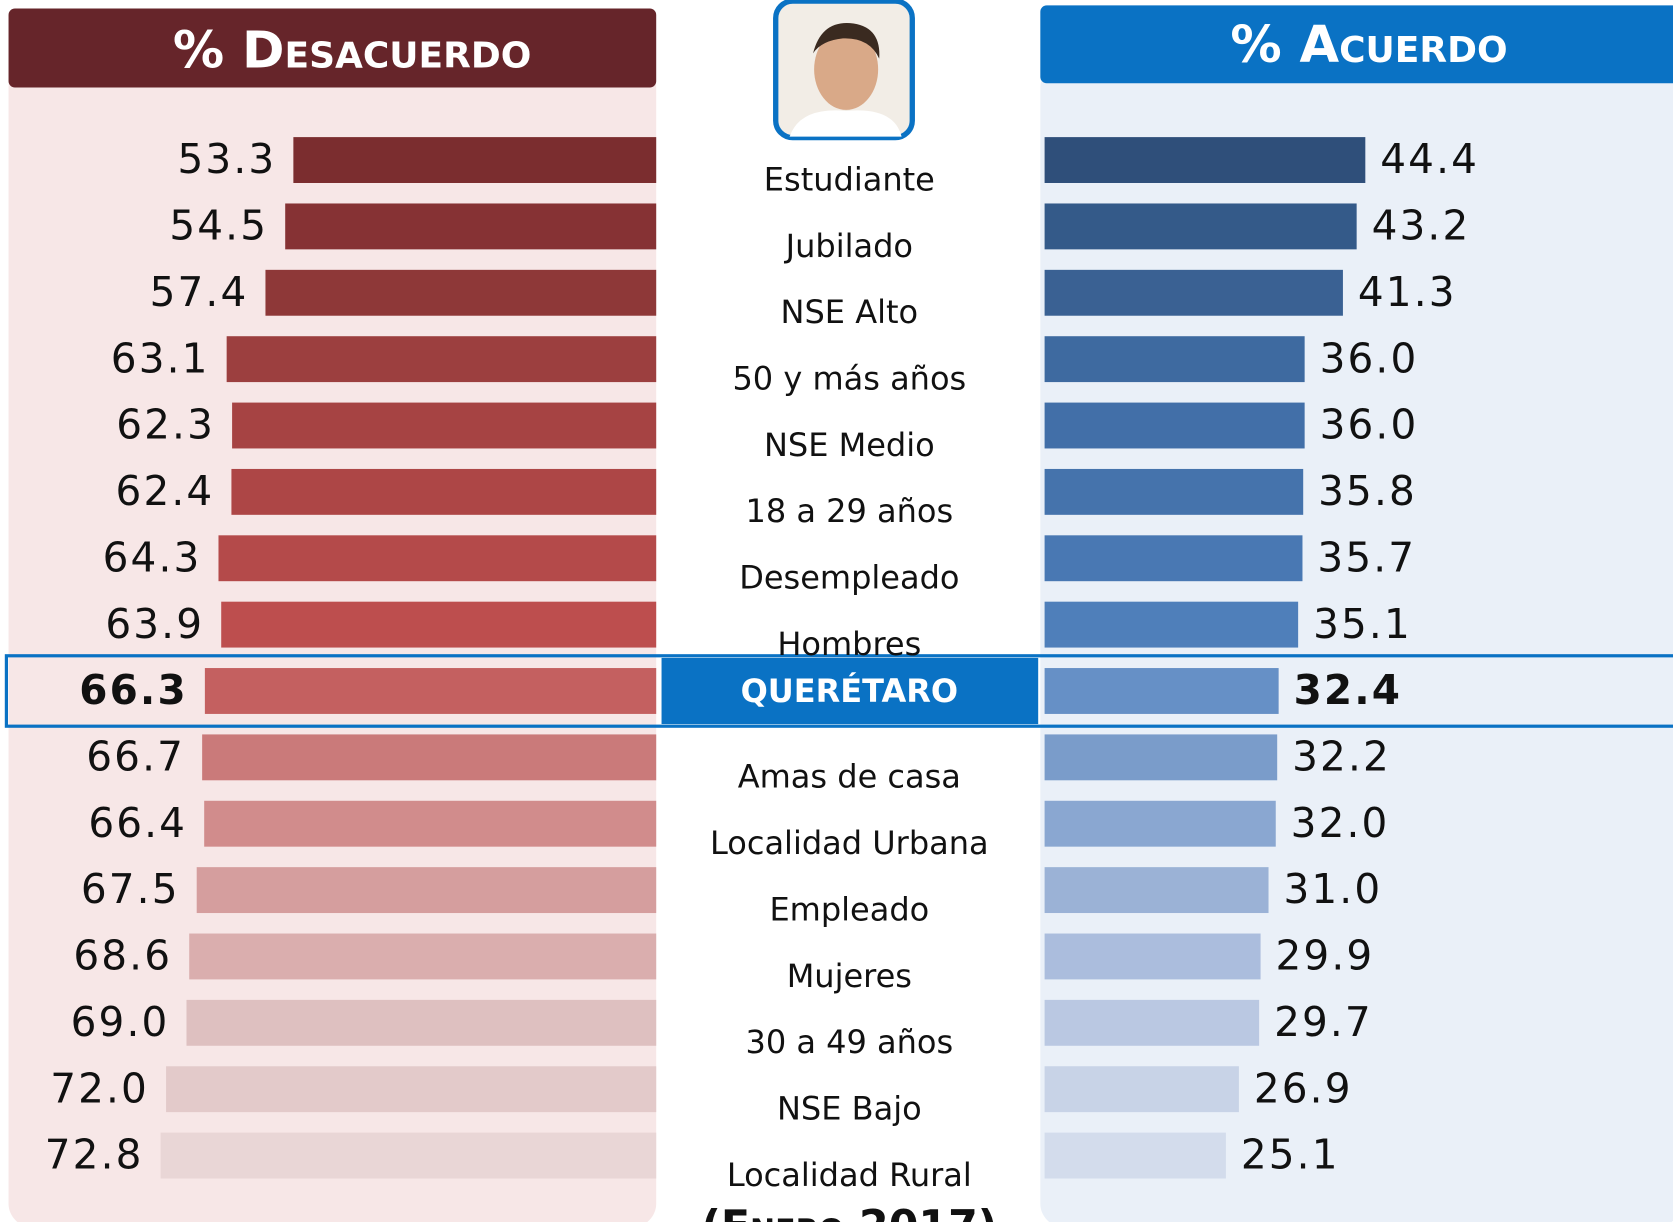  Describe the element at coordinates (218, 226) in the screenshot. I see `value-label: 54.5` at that location.